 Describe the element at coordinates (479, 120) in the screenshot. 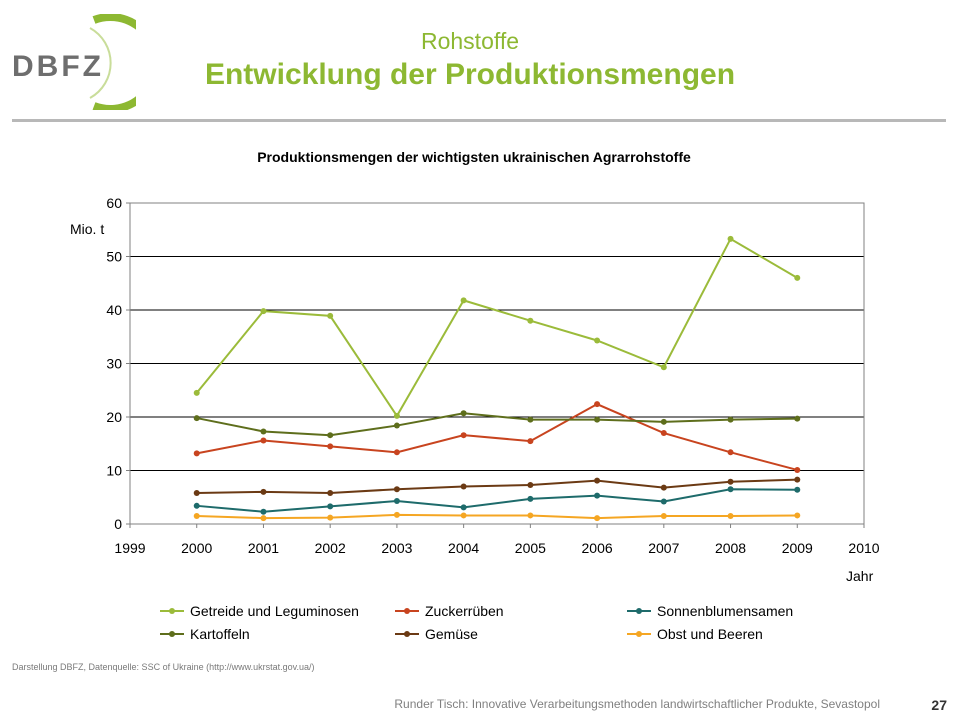

I see `header-divider` at that location.